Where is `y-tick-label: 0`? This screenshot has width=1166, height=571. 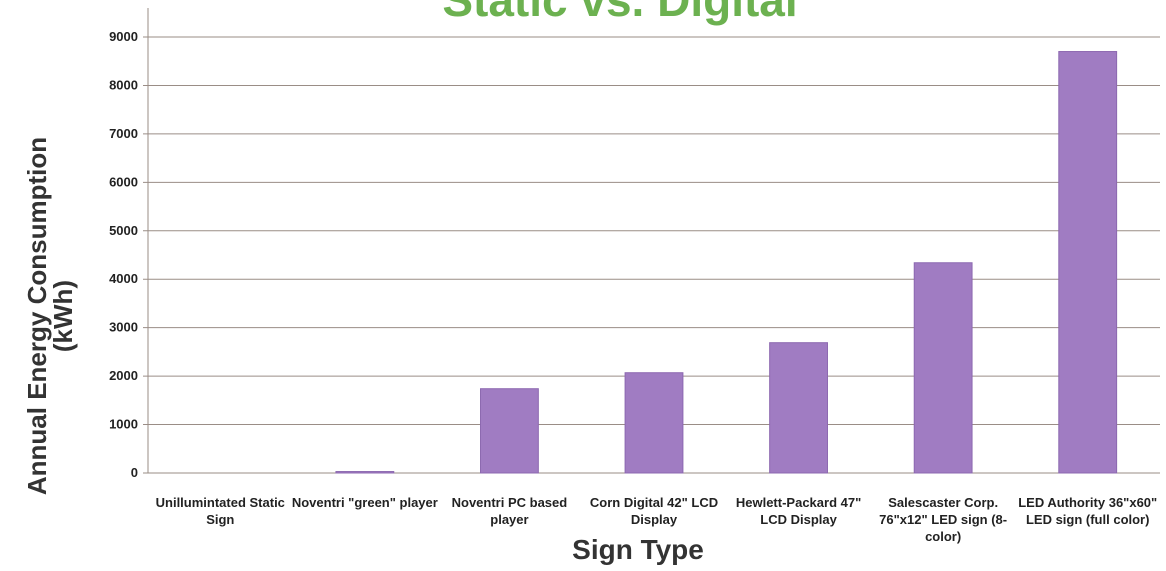
y-tick-label: 0 is located at coordinates (134, 472).